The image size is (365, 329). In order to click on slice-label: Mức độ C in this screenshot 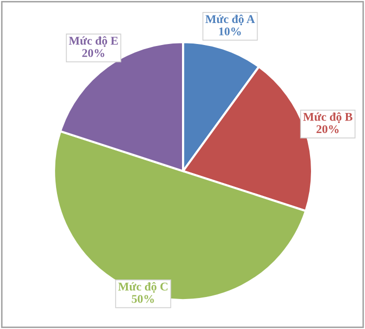, I will do `click(143, 287)`.